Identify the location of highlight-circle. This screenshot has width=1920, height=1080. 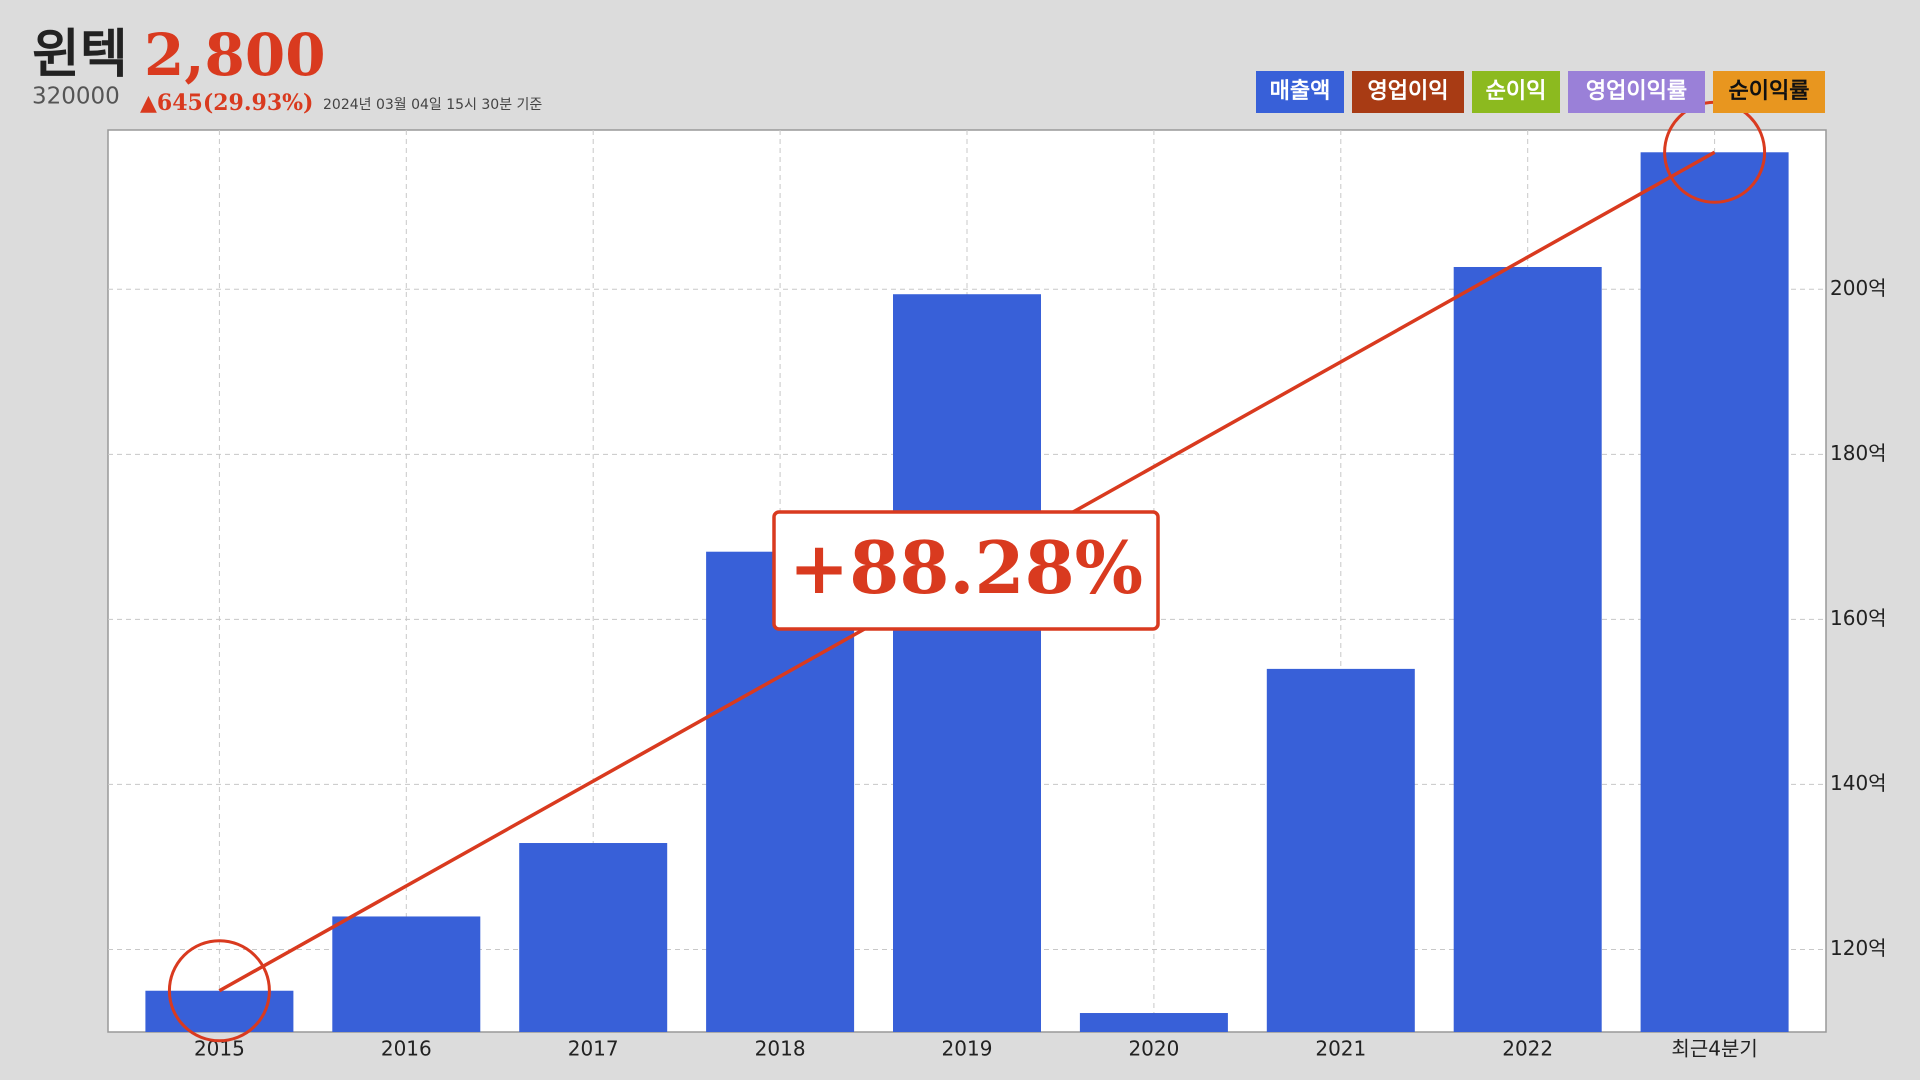
(219, 991).